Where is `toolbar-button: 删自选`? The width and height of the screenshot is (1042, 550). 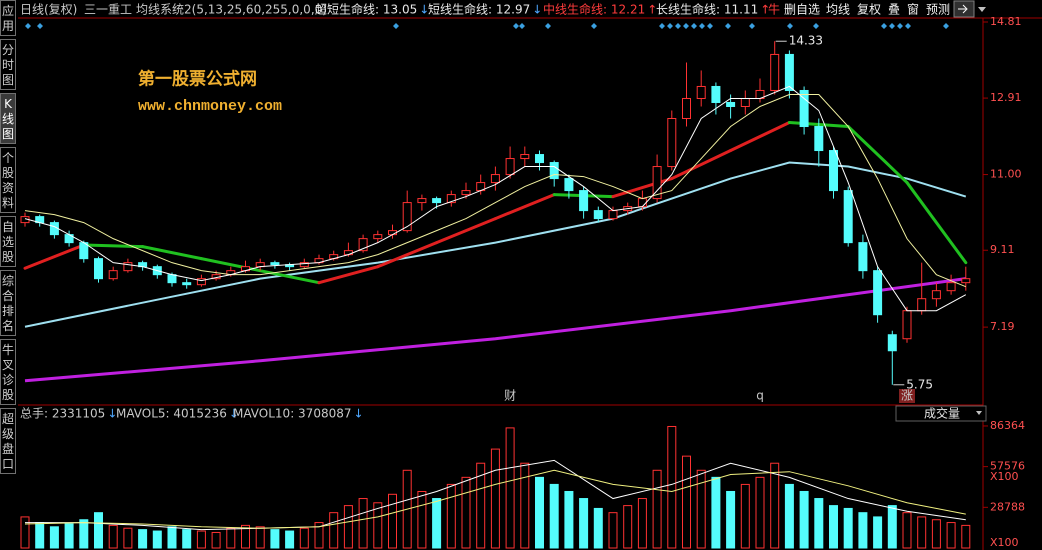
toolbar-button: 删自选 is located at coordinates (802, 10).